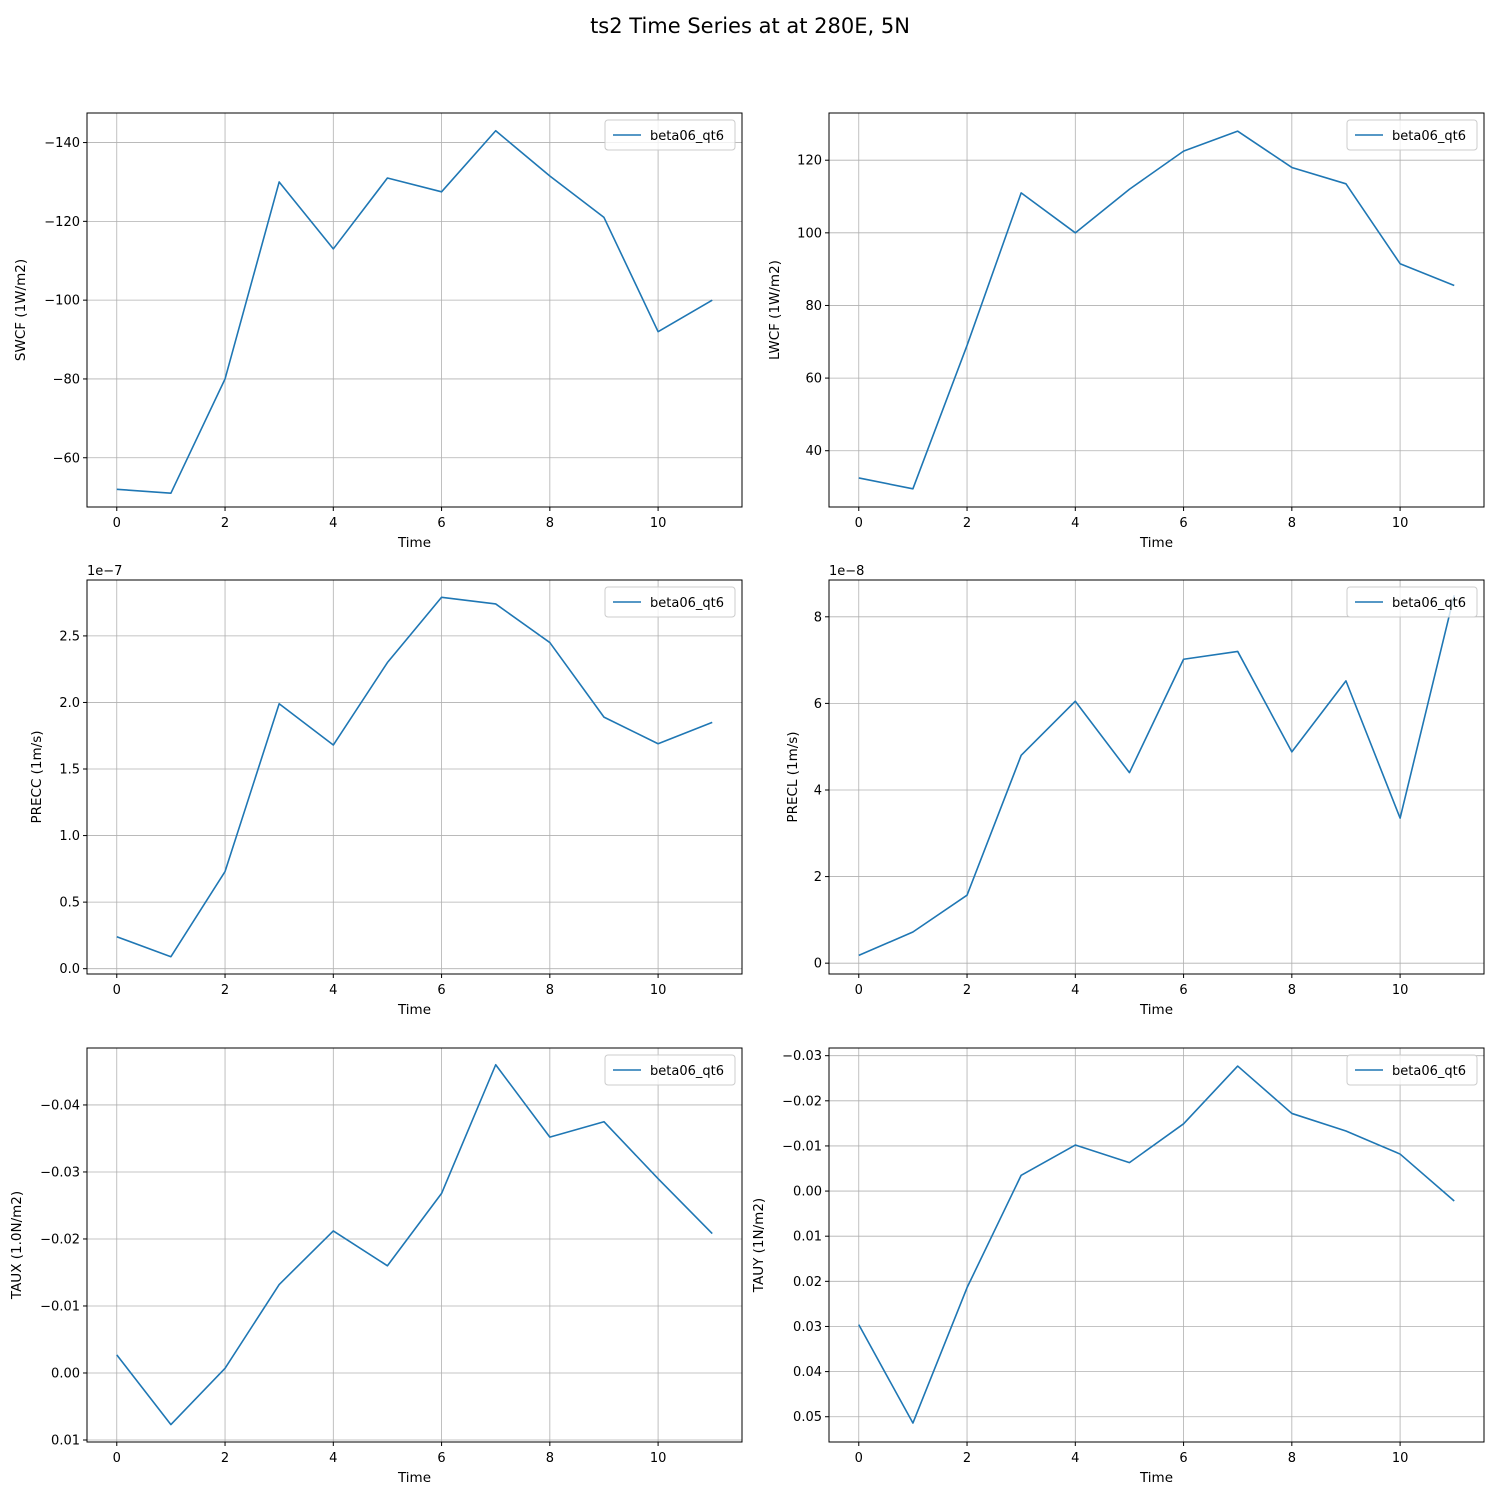 This screenshot has width=1500, height=1500. Describe the element at coordinates (807, 1282) in the screenshot. I see `y-tick-label: 0.02` at that location.